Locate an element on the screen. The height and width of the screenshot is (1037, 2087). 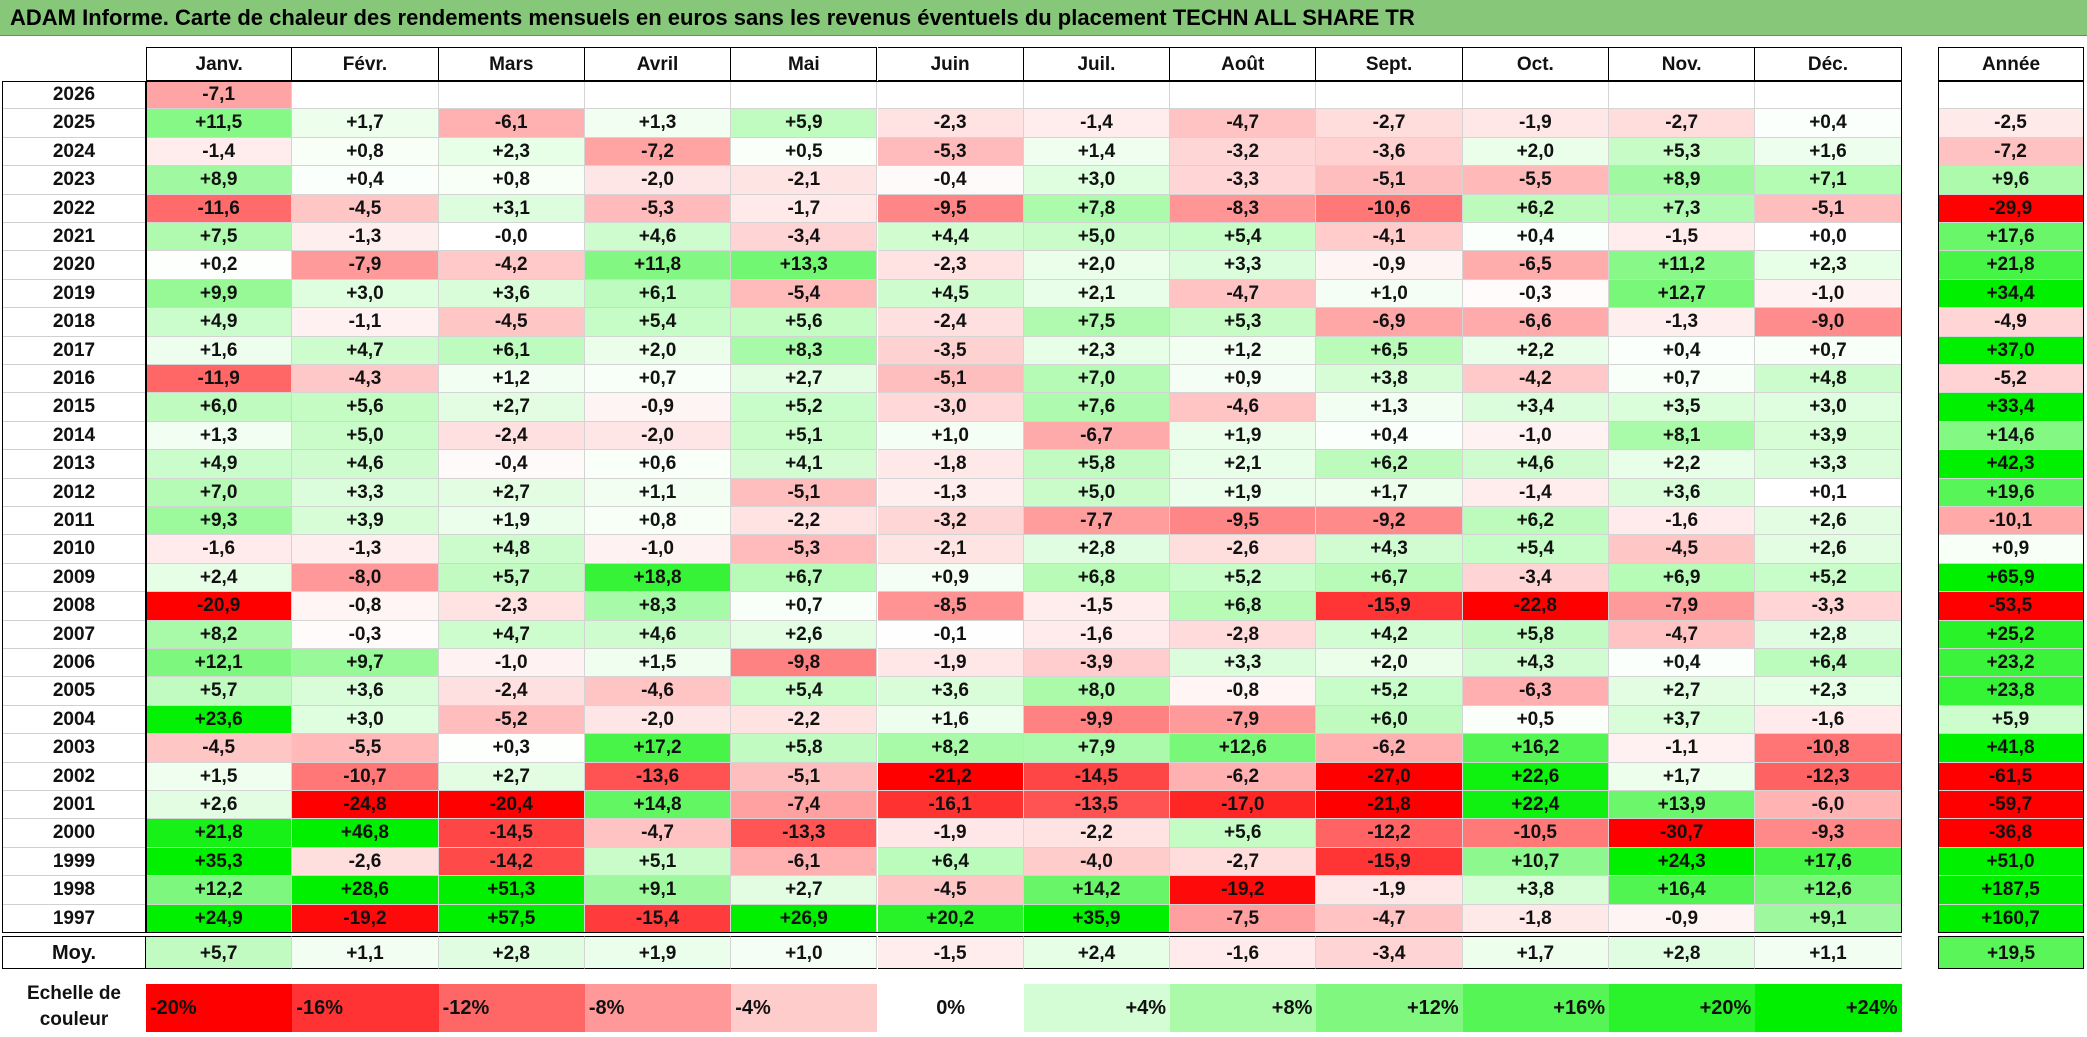
heatmap-cell: -1,8 is located at coordinates (950, 464).